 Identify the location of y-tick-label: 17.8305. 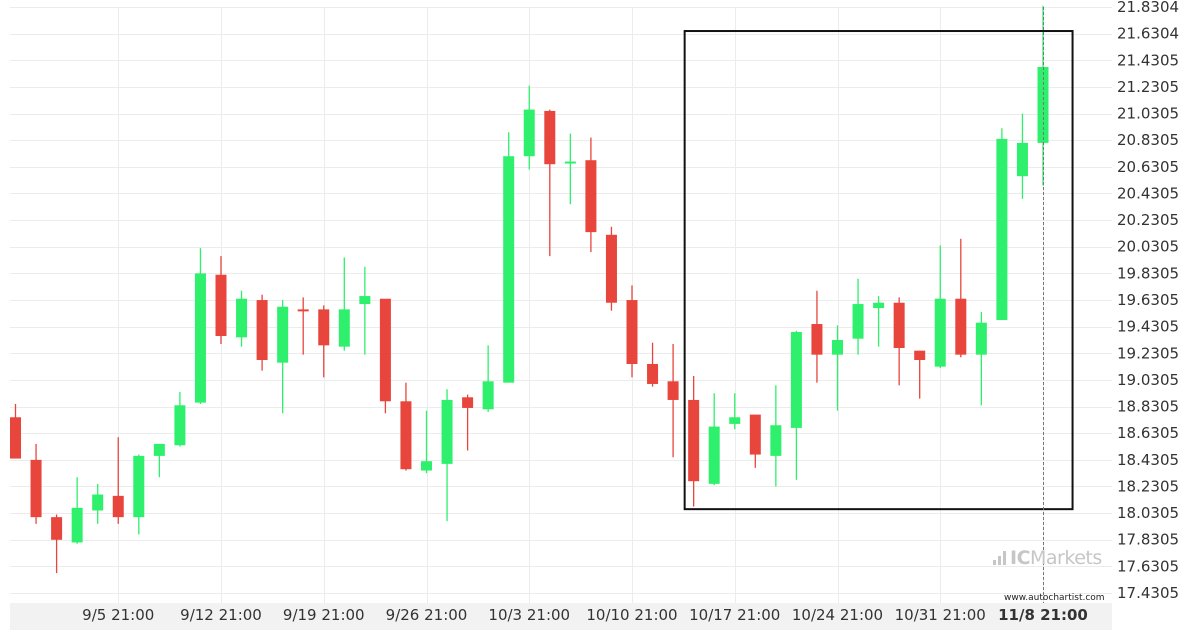
(1148, 540).